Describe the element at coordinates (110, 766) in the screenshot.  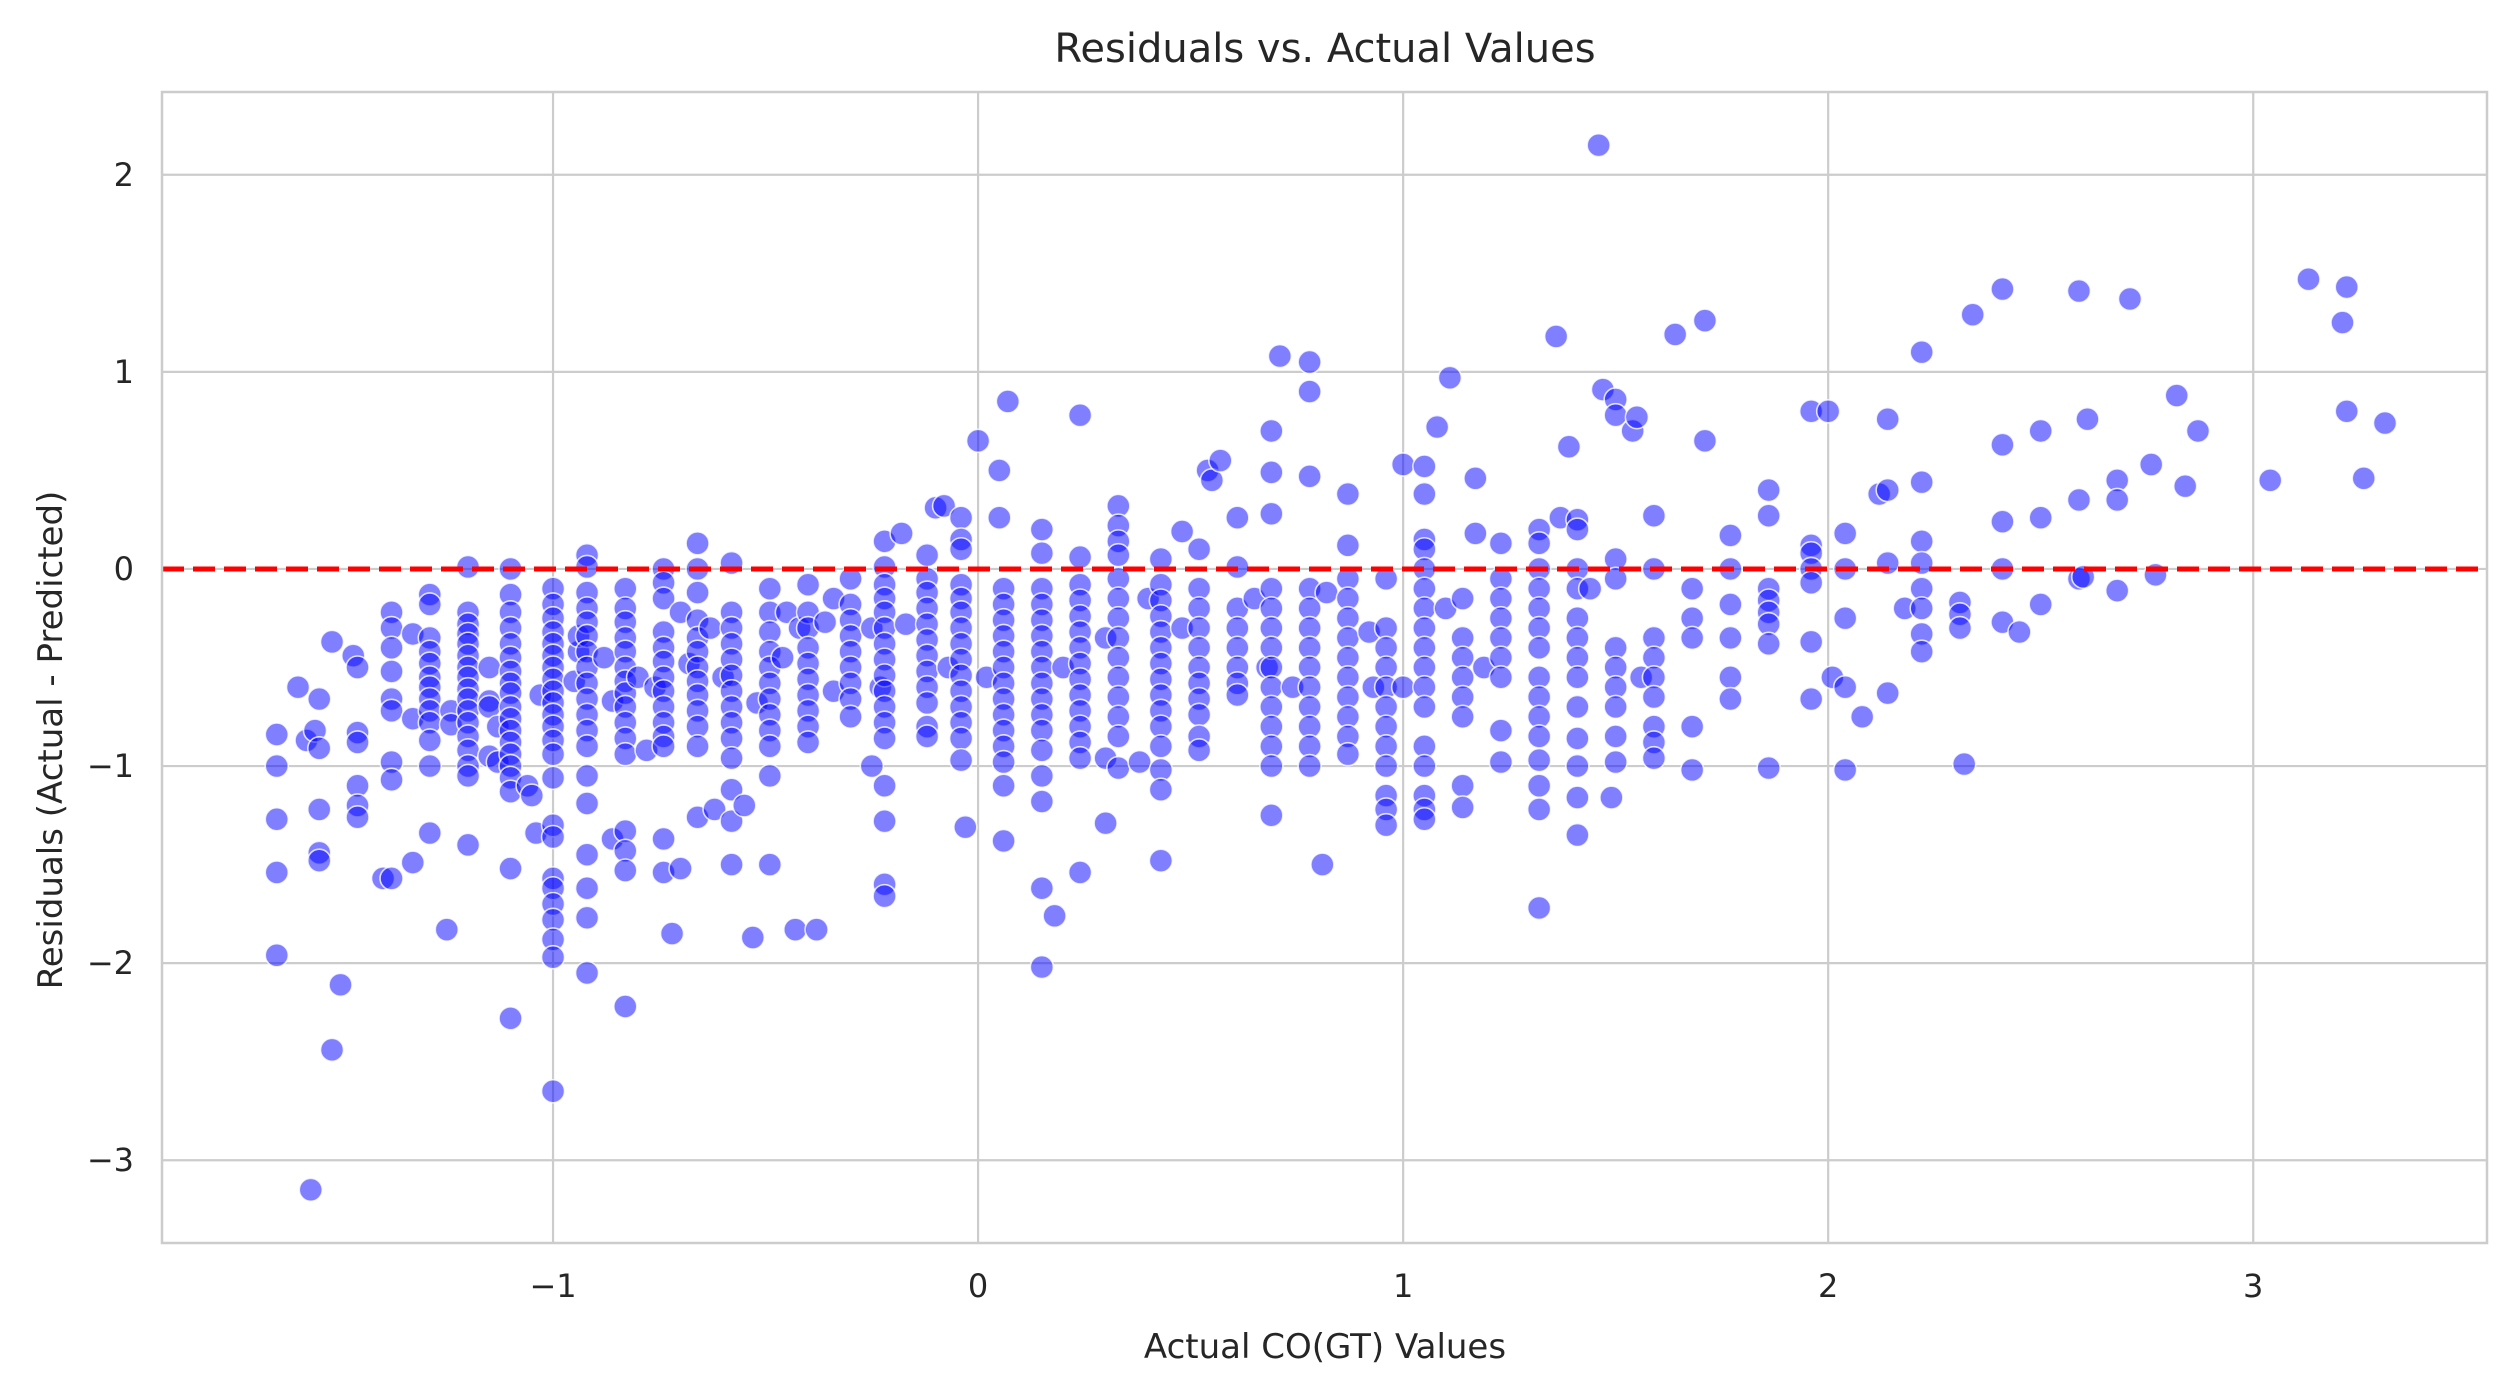
I see `y-tick-label: −1` at that location.